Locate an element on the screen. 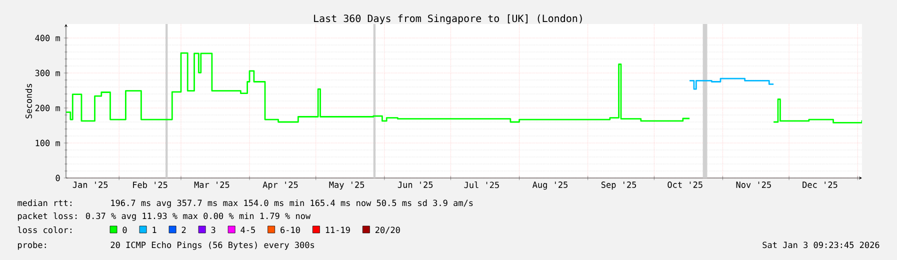 Image resolution: width=897 pixels, height=260 pixels. x-tick-label: Jan '25 is located at coordinates (90, 185).